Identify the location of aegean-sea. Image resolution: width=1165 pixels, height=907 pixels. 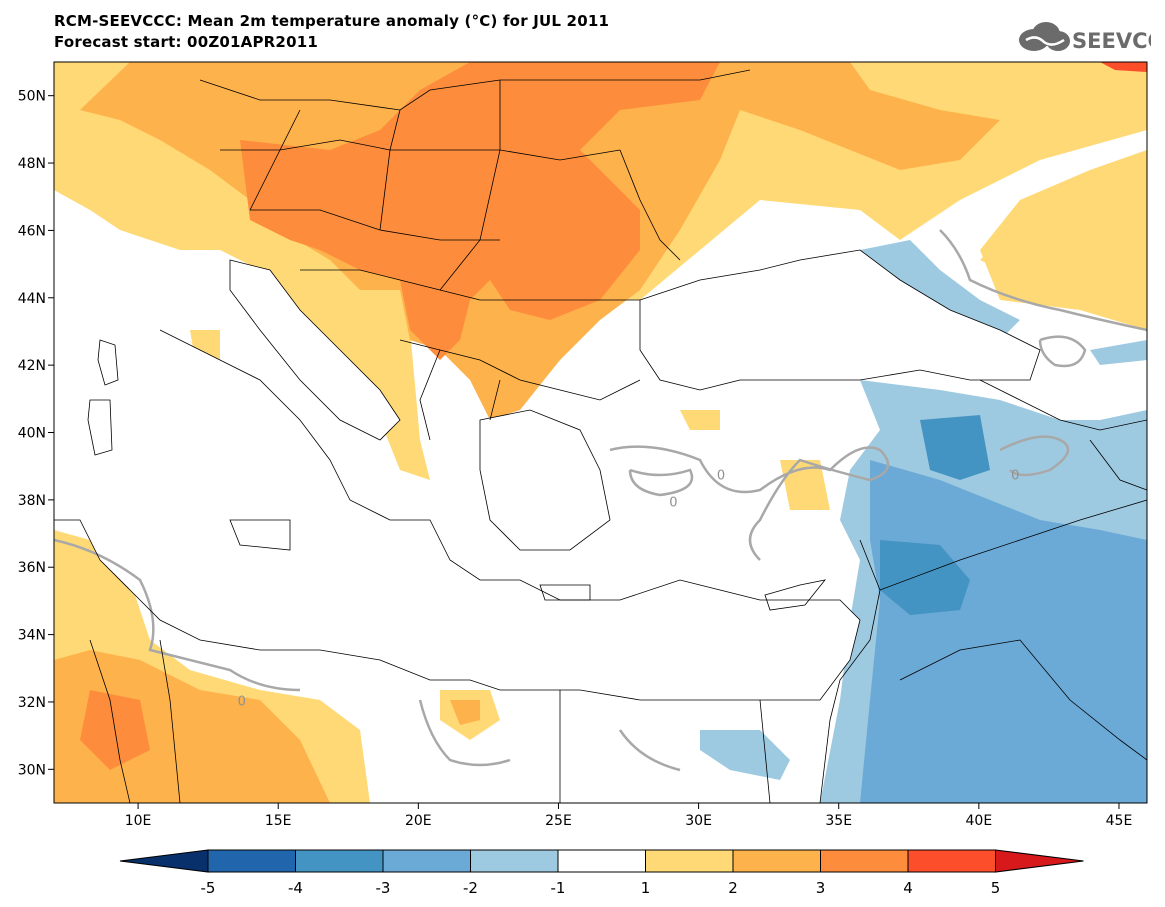
(545, 480).